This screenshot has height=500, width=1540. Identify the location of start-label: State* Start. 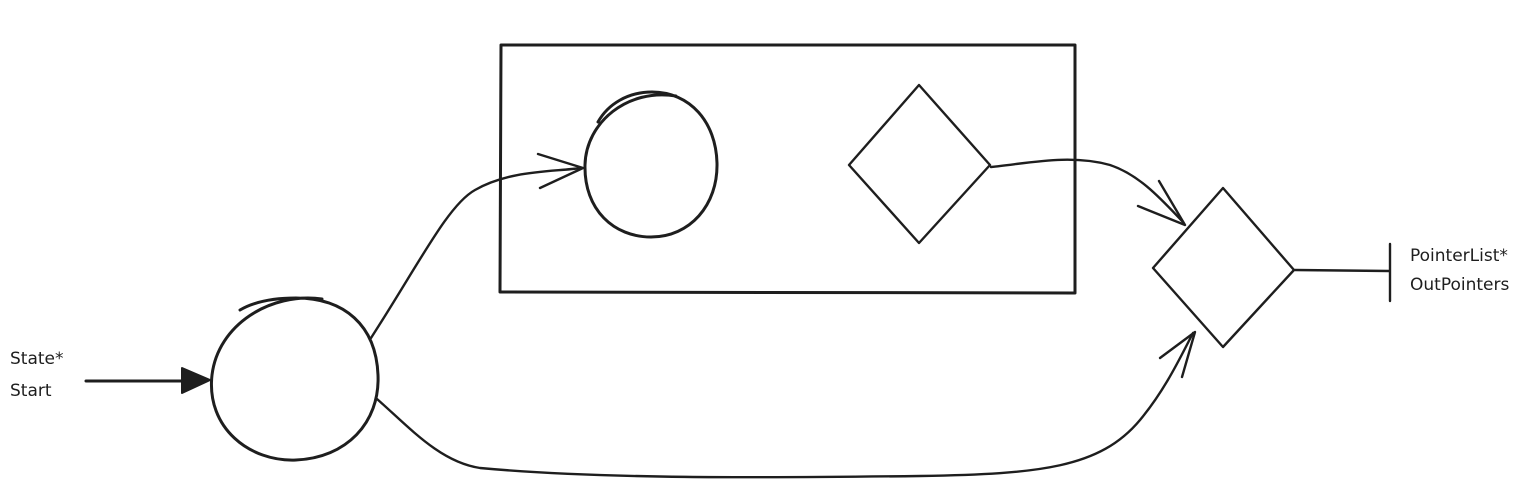
(39, 375).